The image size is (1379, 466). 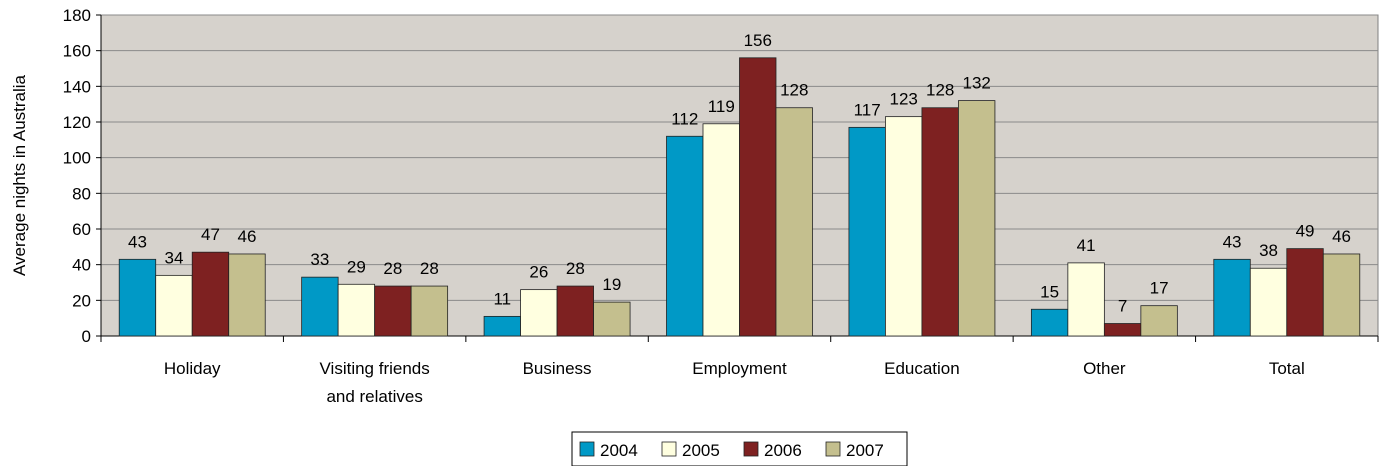 I want to click on x-category-label-line: Holiday, so click(x=192, y=368).